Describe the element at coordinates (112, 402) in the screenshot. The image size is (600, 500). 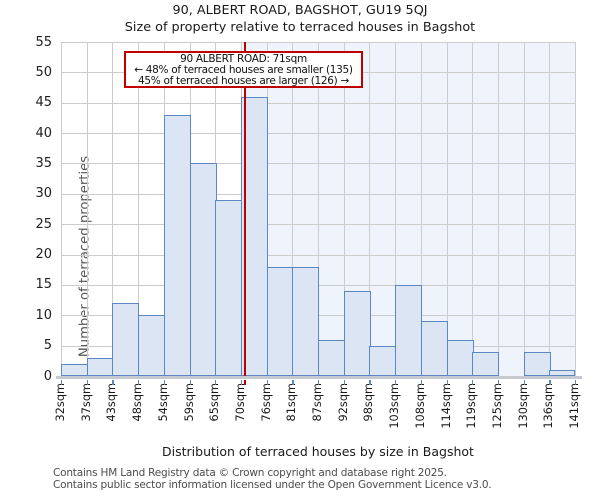
I see `x-tick-label: 43sqm` at that location.